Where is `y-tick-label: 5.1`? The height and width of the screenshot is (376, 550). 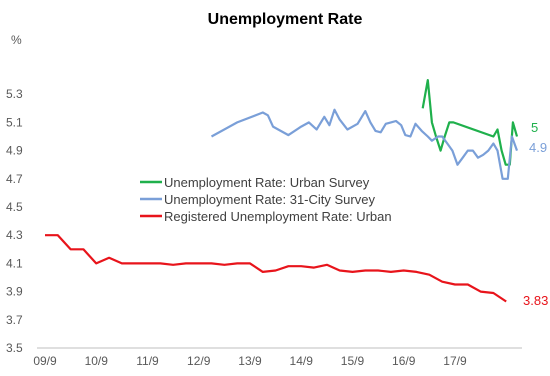
y-tick-label: 5.1 is located at coordinates (14, 122).